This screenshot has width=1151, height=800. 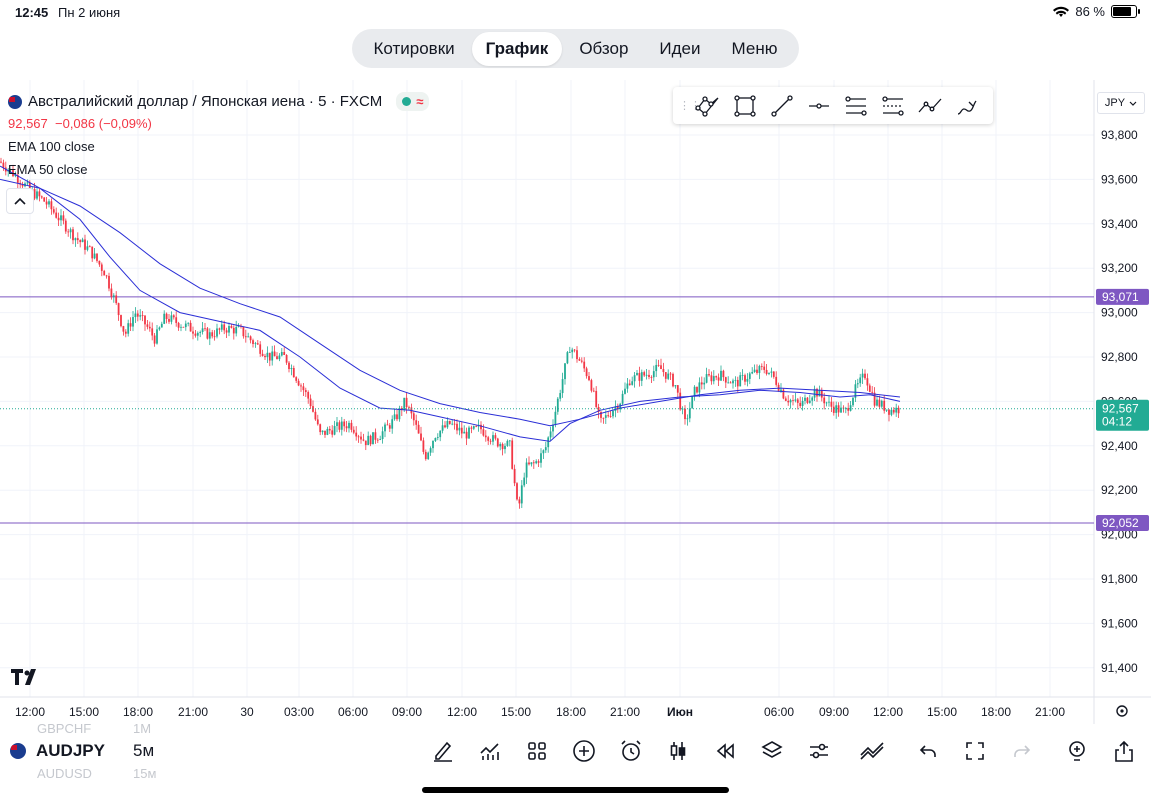 What do you see at coordinates (490, 751) in the screenshot?
I see `indicators-button` at bounding box center [490, 751].